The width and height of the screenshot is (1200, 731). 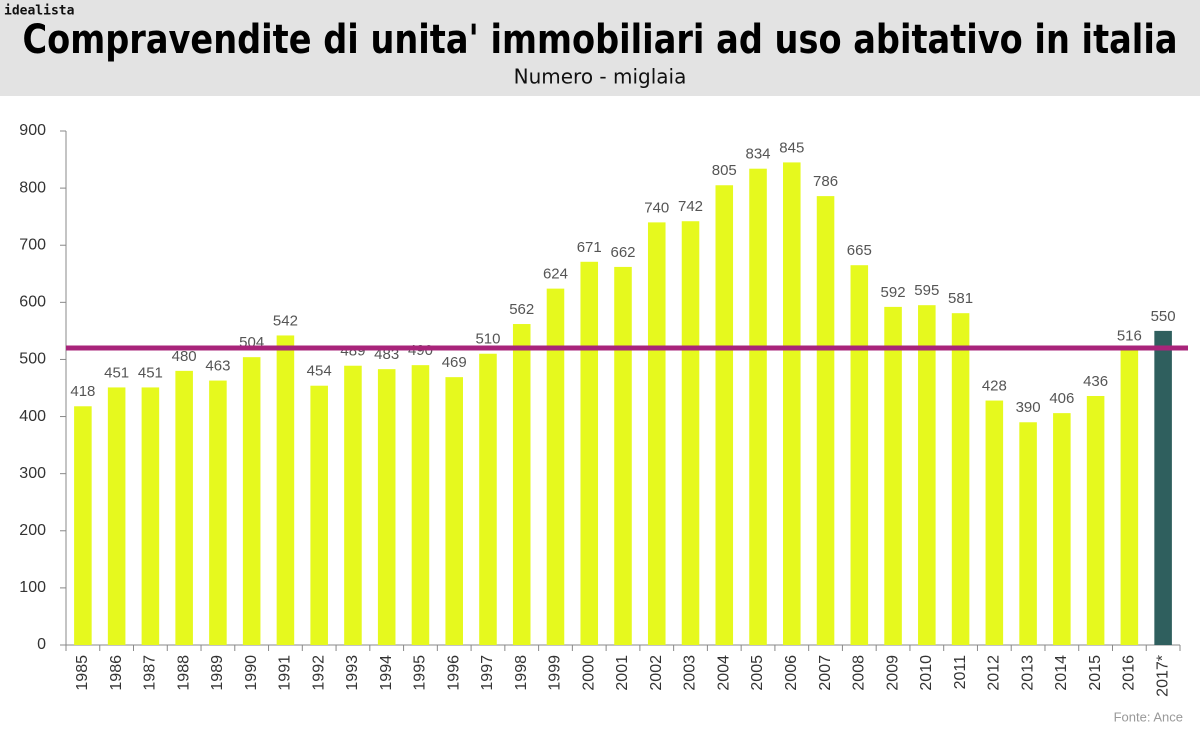 What do you see at coordinates (656, 207) in the screenshot?
I see `value-label: 740` at bounding box center [656, 207].